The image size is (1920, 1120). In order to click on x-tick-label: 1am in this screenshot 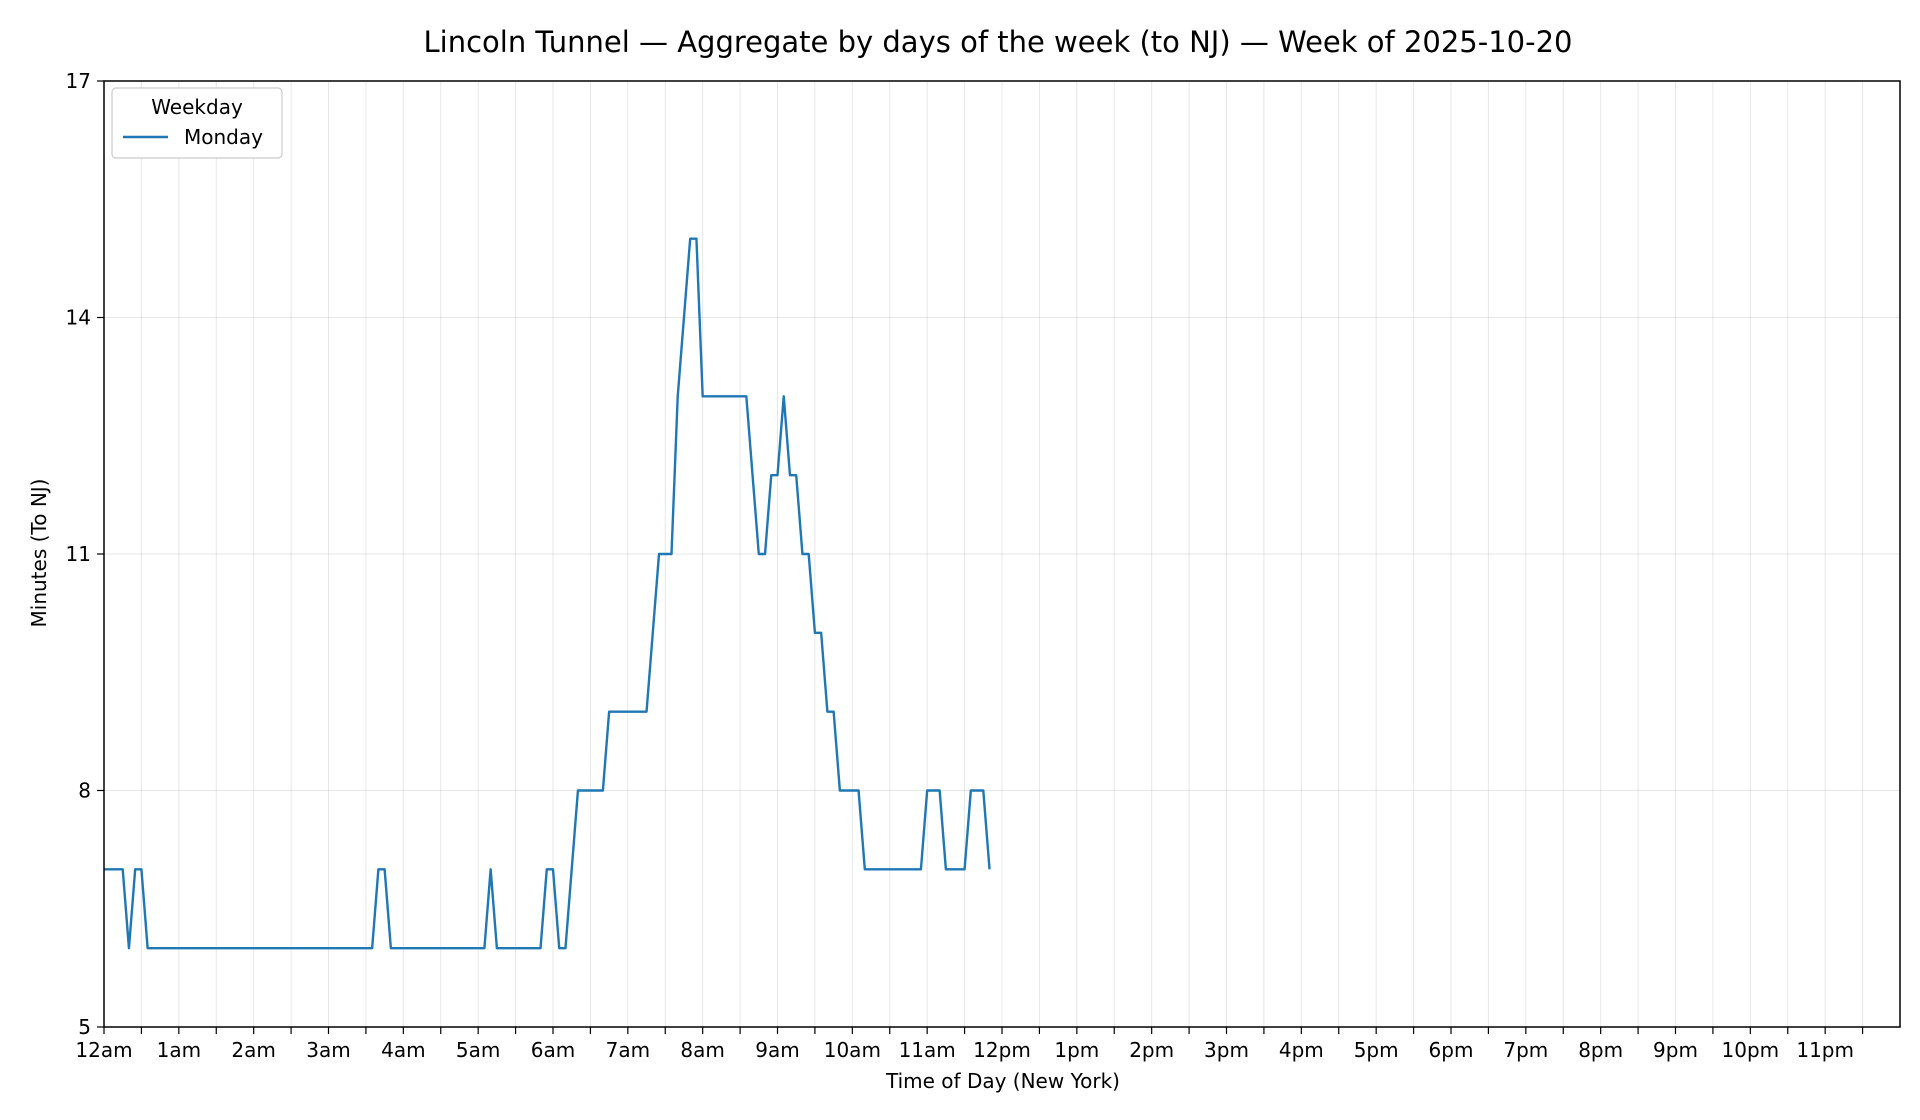, I will do `click(179, 1050)`.